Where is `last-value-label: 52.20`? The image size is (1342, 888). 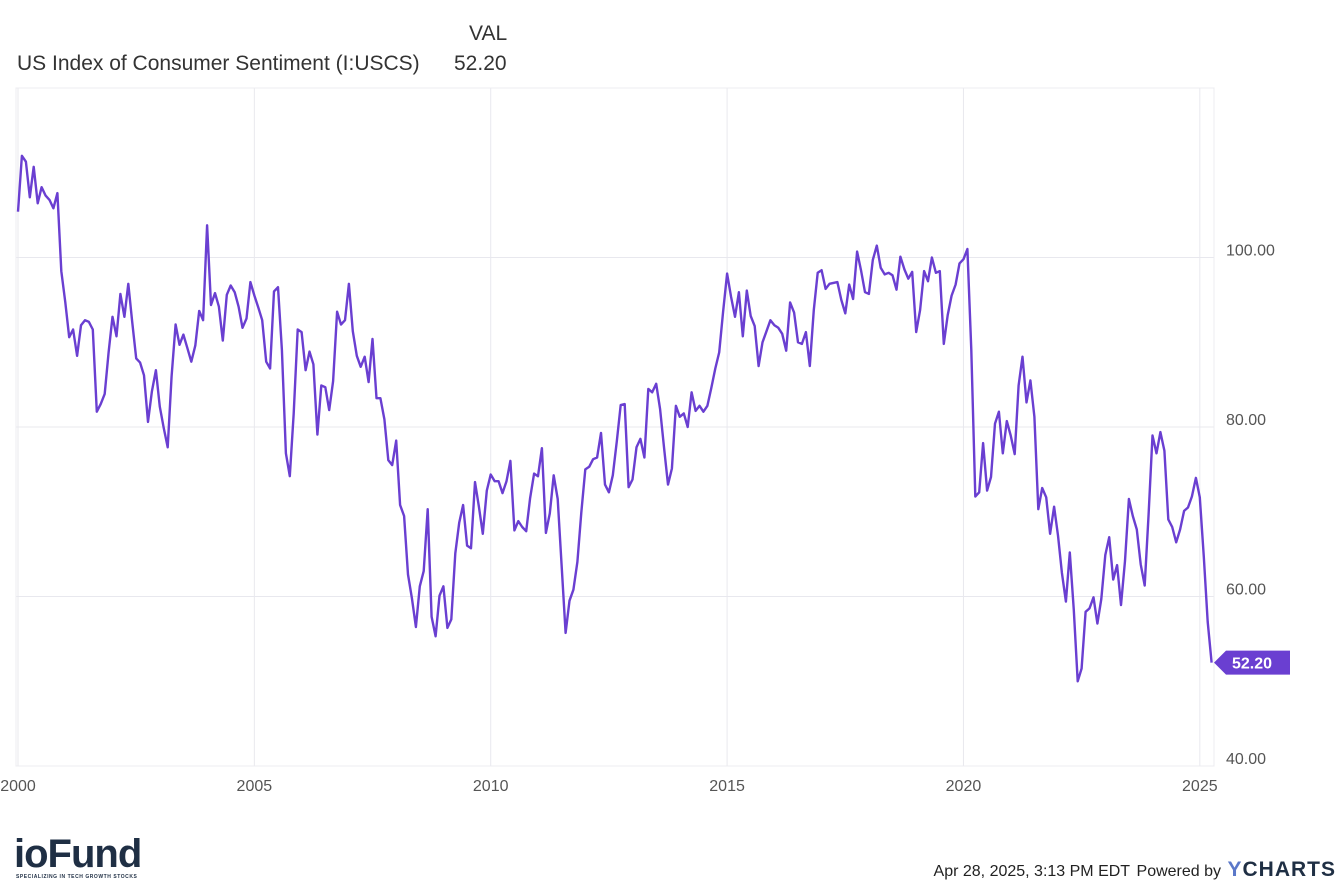 last-value-label: 52.20 is located at coordinates (1252, 664).